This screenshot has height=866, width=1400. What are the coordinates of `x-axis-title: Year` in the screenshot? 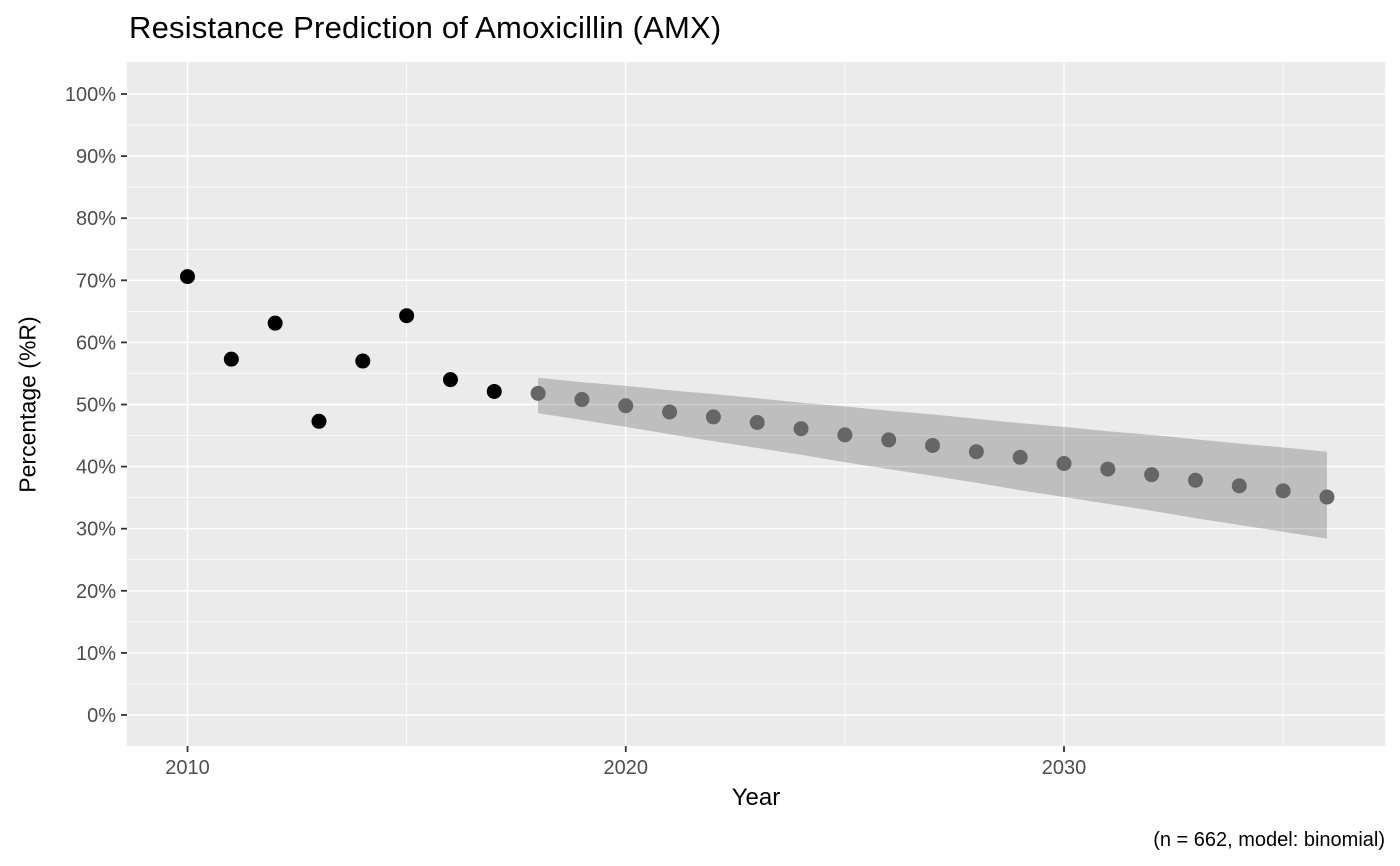 It's located at (756, 797).